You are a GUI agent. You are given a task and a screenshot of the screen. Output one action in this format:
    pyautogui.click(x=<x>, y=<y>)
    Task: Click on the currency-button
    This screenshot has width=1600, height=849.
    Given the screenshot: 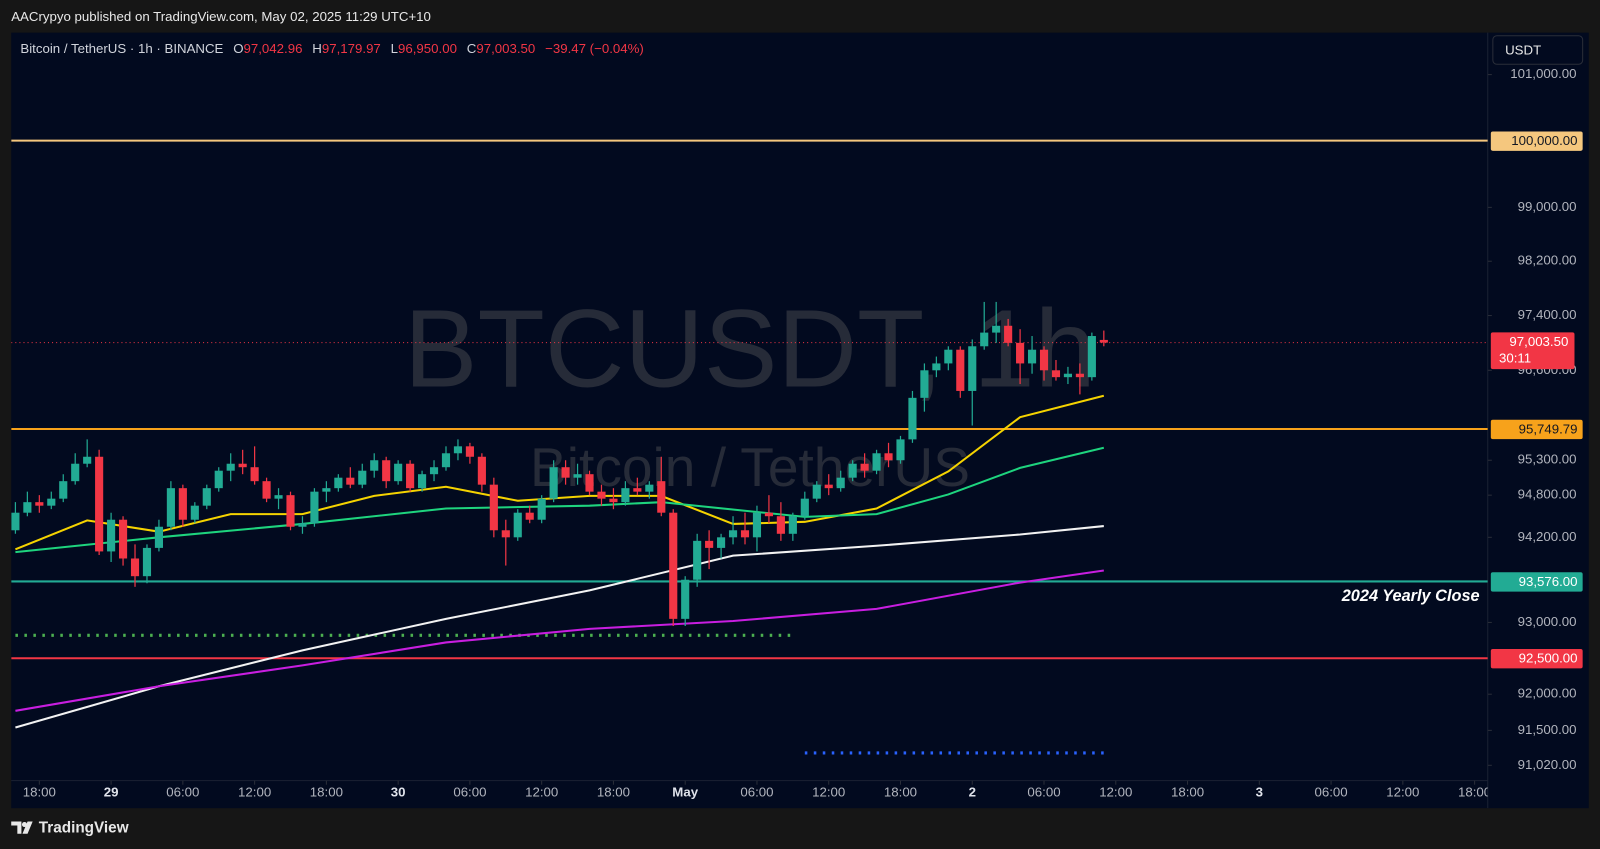 What is the action you would take?
    pyautogui.click(x=1538, y=50)
    